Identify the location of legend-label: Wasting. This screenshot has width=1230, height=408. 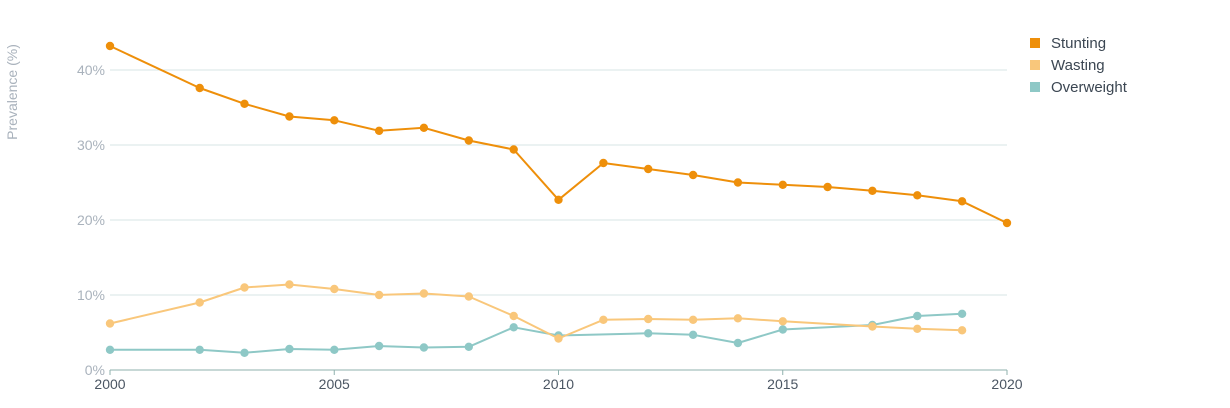
(1078, 65).